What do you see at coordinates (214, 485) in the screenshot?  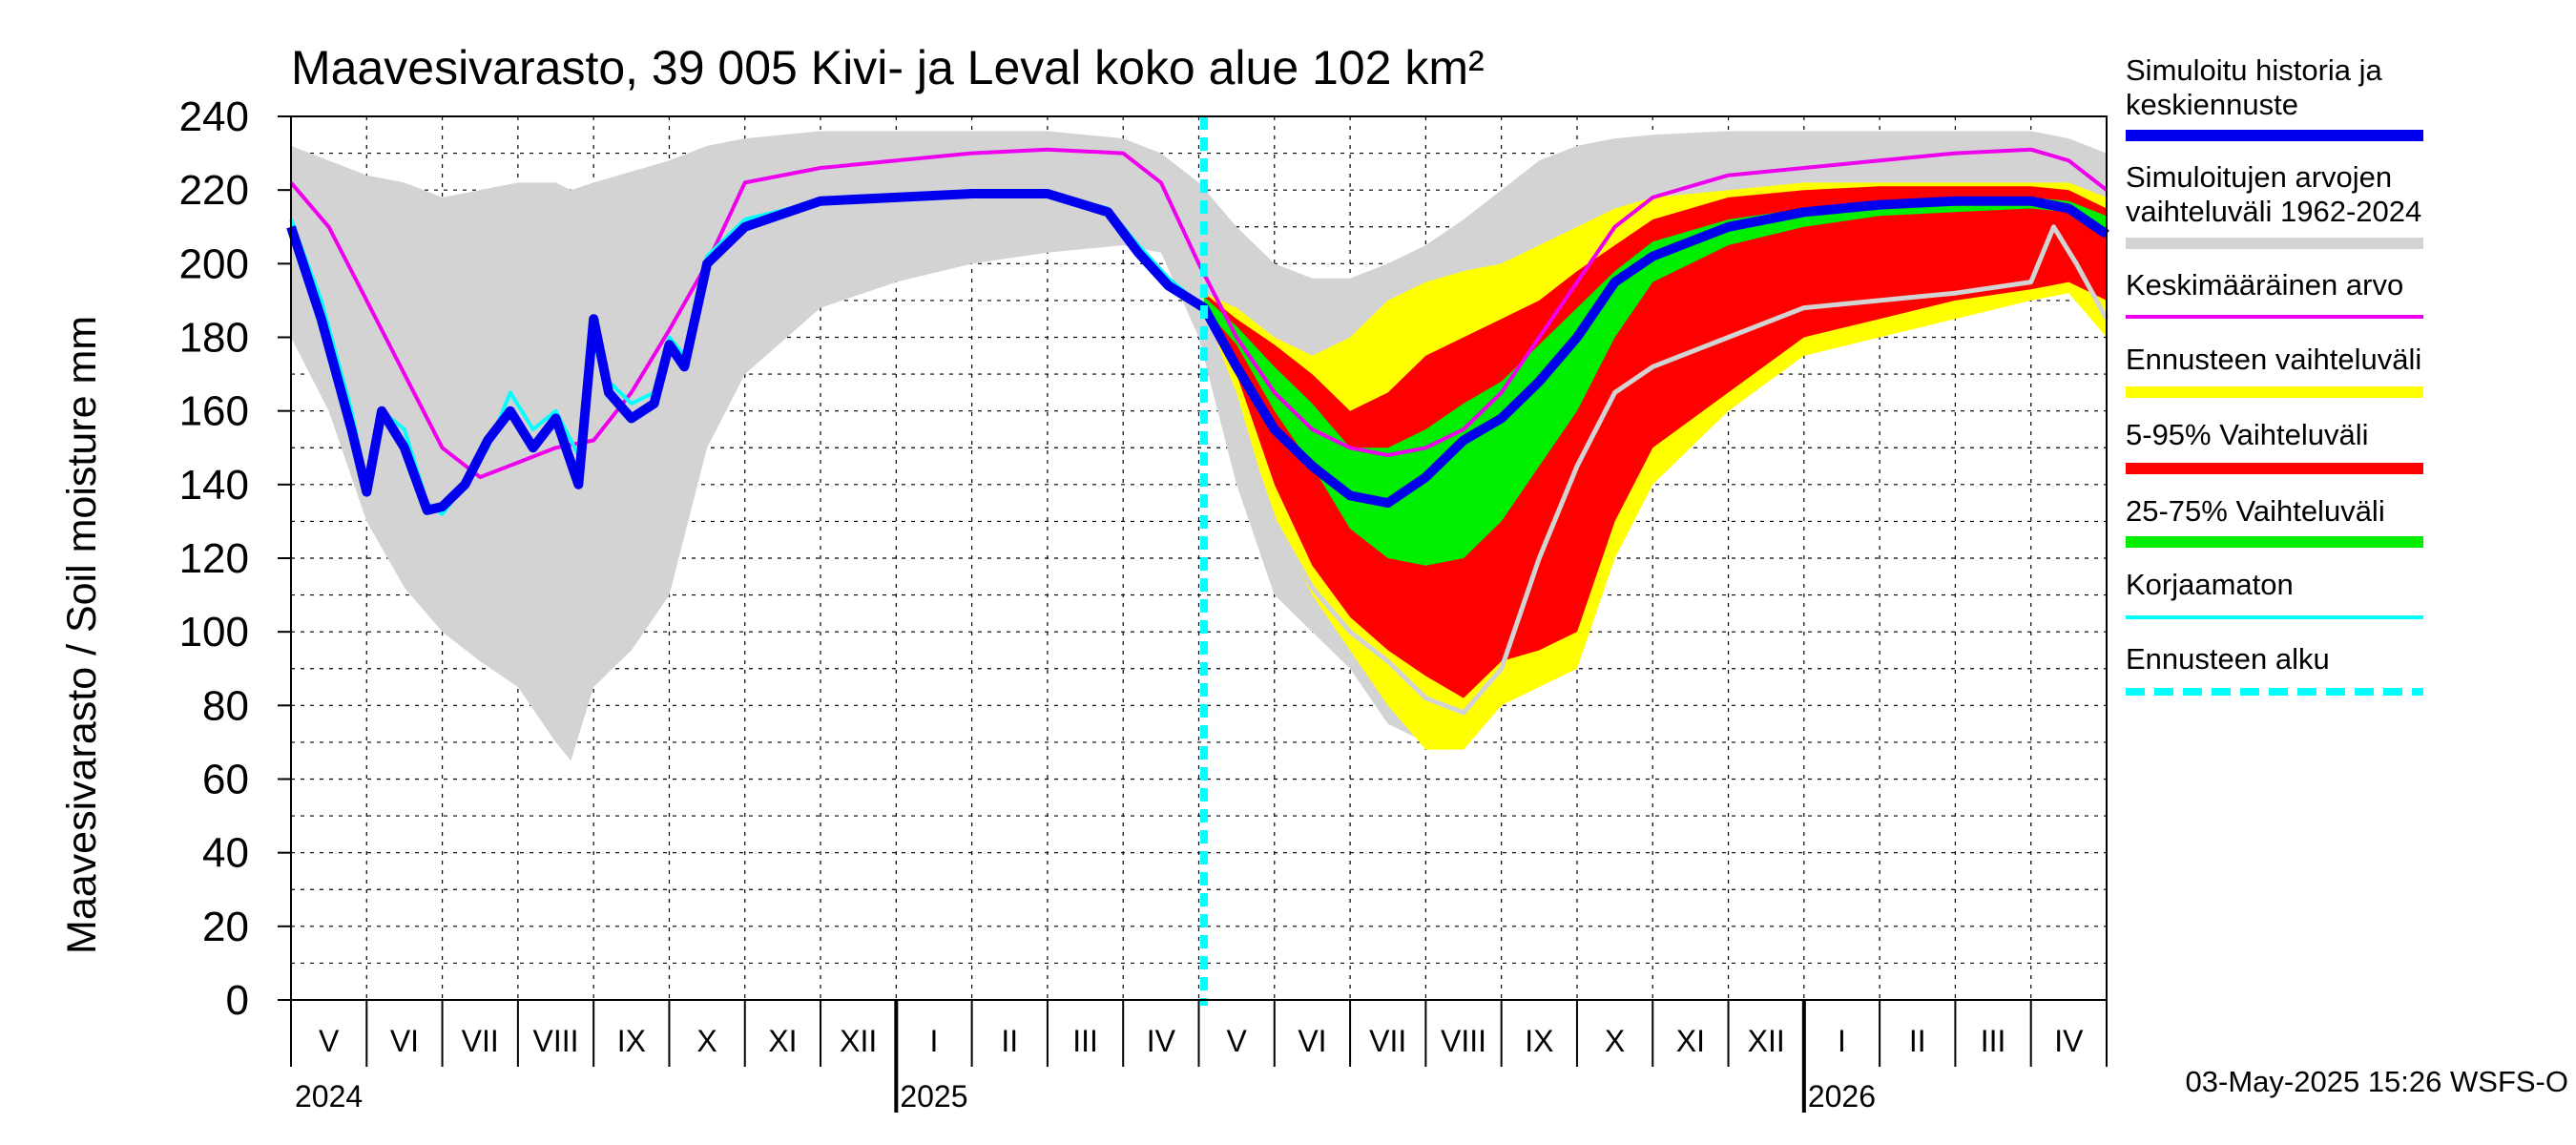 I see `y-tick-label: 140` at bounding box center [214, 485].